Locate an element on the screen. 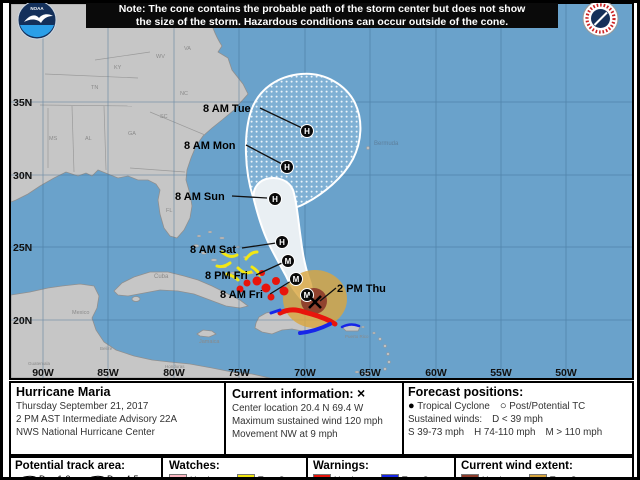  wind-category-s: S 39-73 mph is located at coordinates (436, 432).